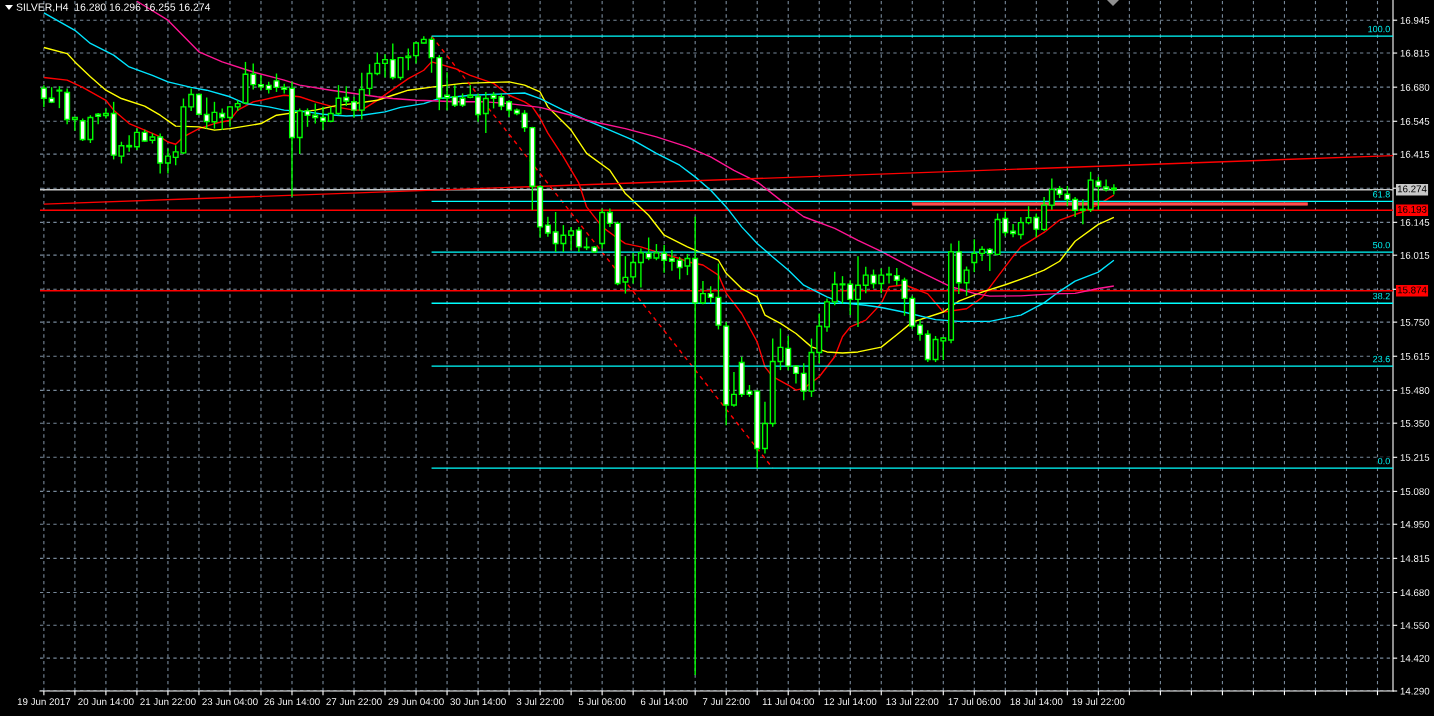 This screenshot has width=1434, height=716. I want to click on y-tick-label: 15.350, so click(1415, 423).